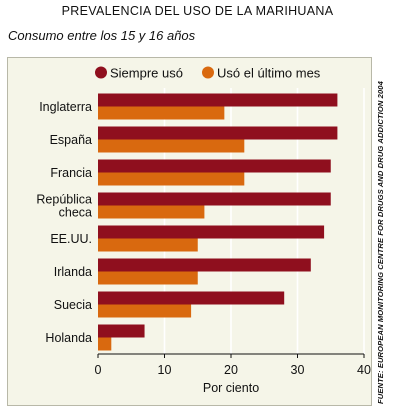 The height and width of the screenshot is (409, 405). What do you see at coordinates (102, 35) in the screenshot?
I see `chart-subtitle: Consumo entre los 15 y 16 años` at bounding box center [102, 35].